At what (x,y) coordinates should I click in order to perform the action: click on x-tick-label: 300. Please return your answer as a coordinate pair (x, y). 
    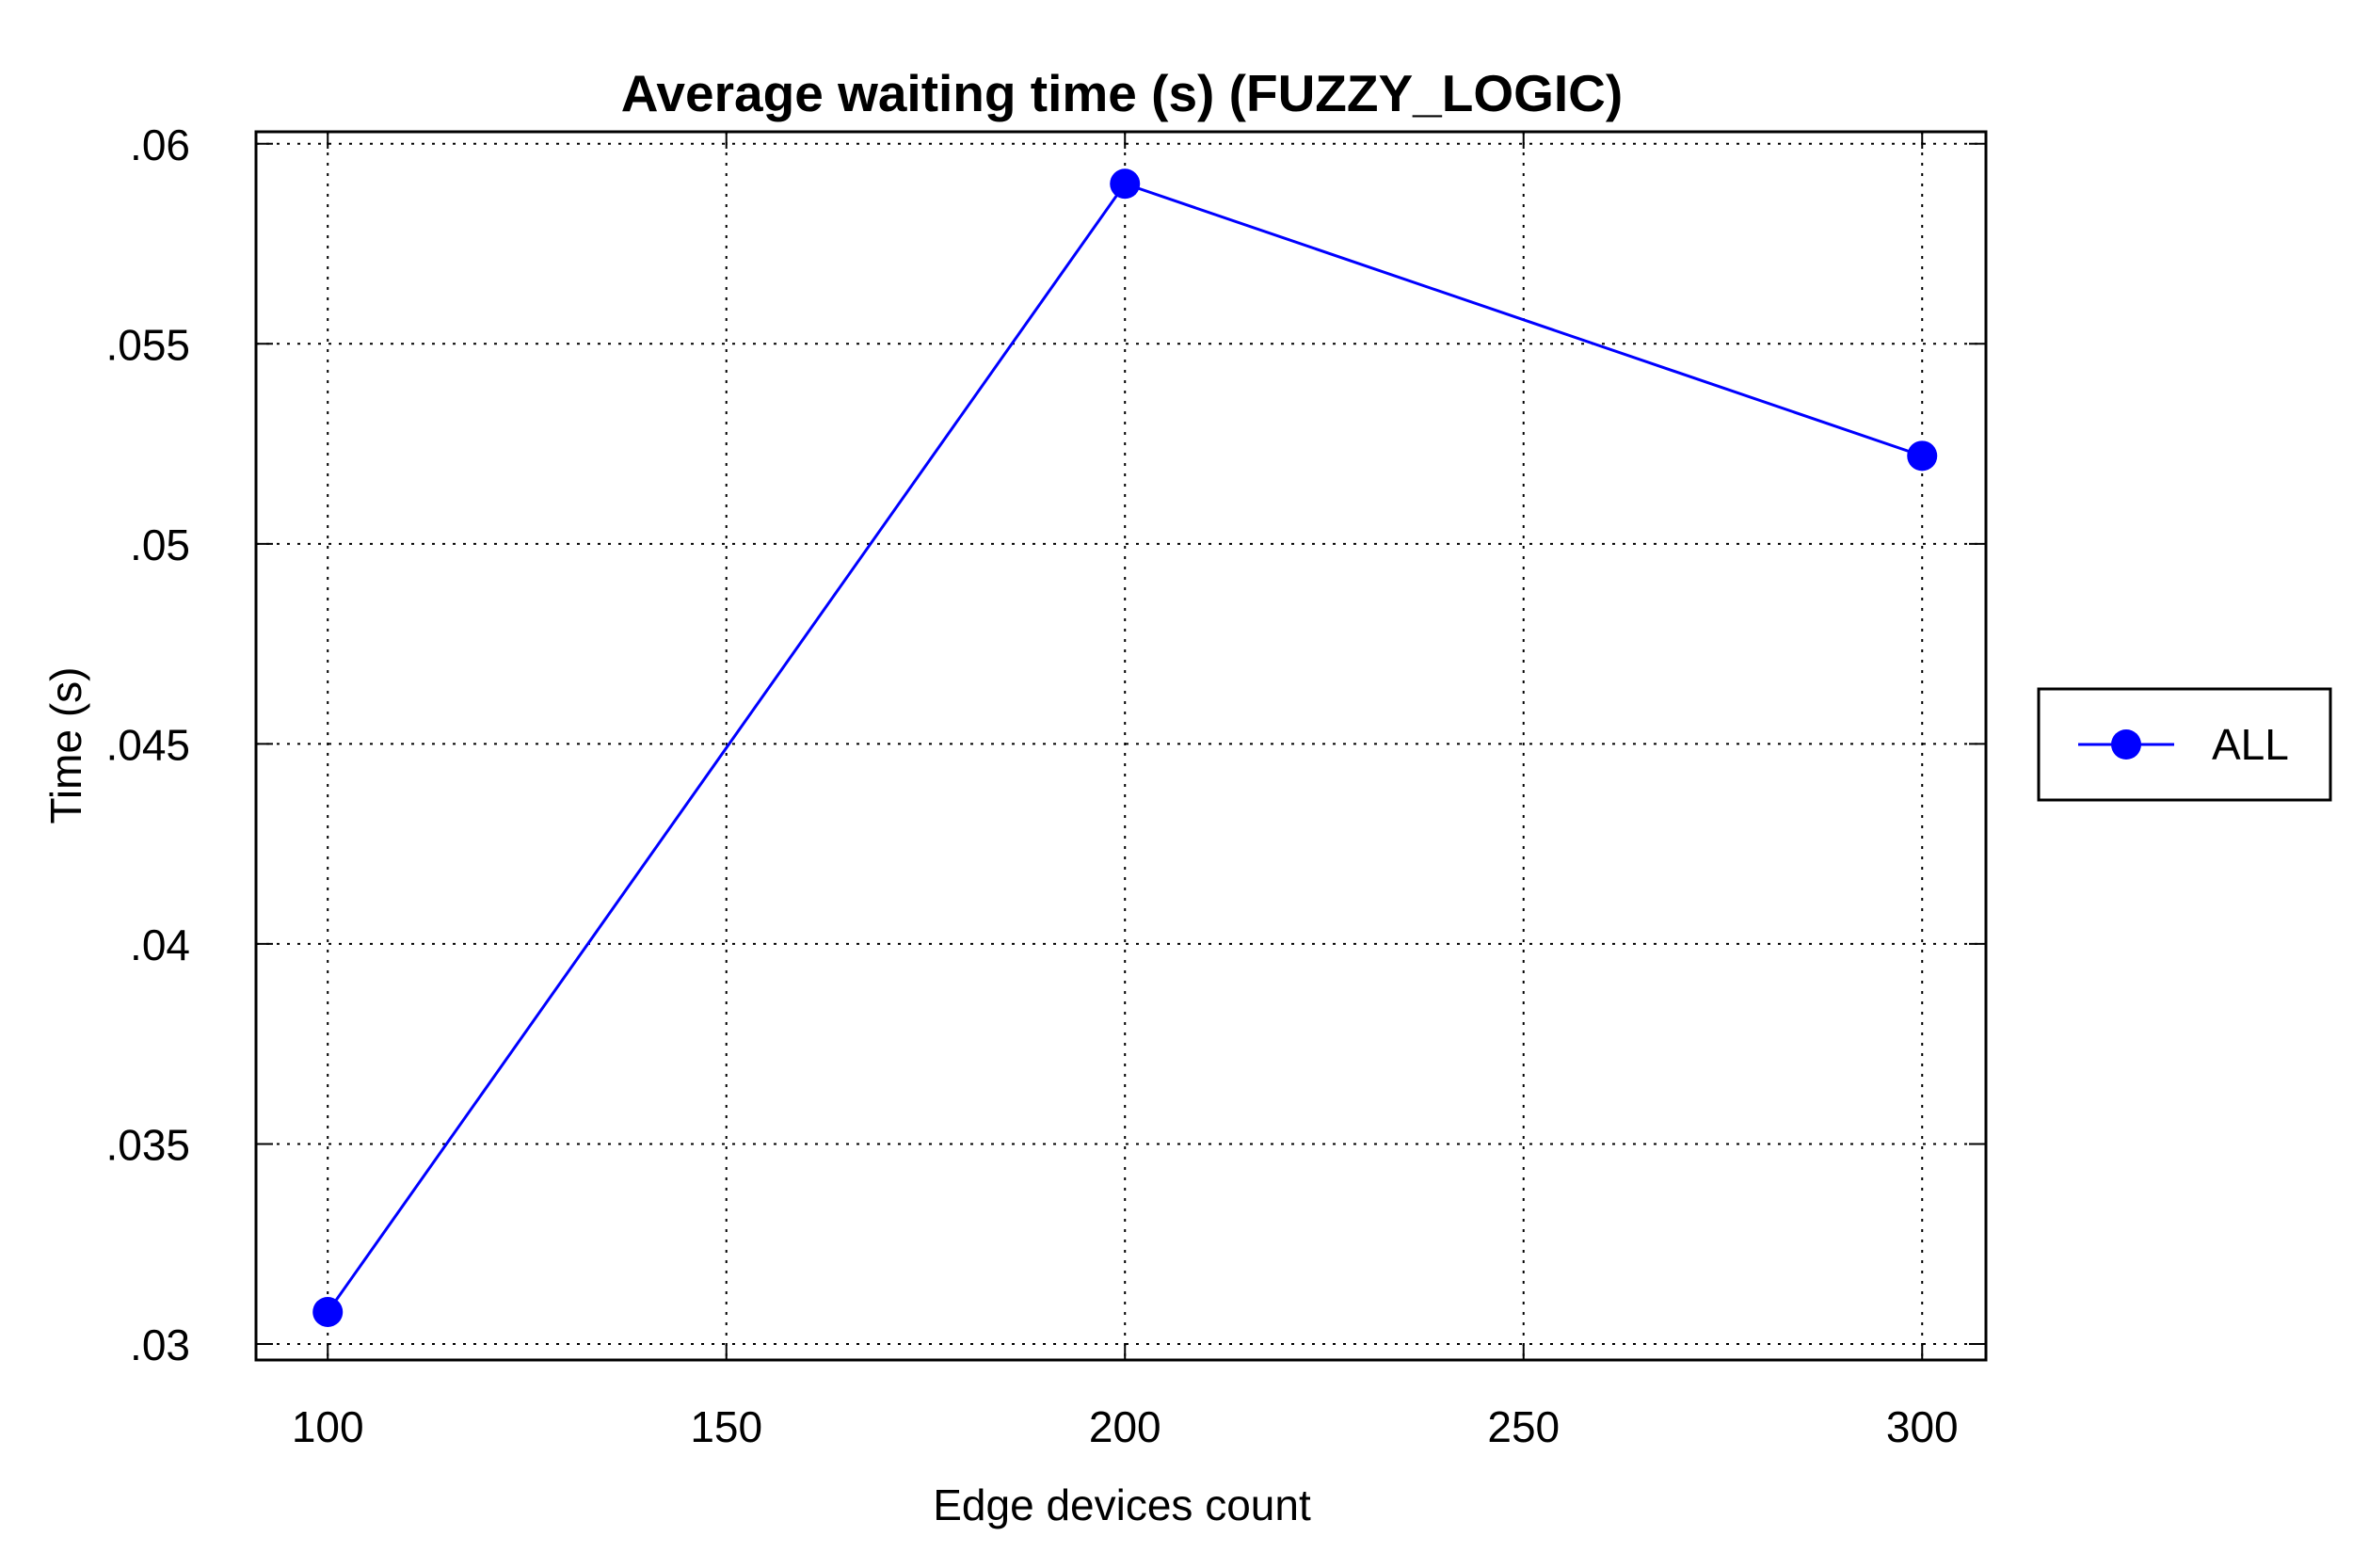
    Looking at the image, I should click on (1922, 1426).